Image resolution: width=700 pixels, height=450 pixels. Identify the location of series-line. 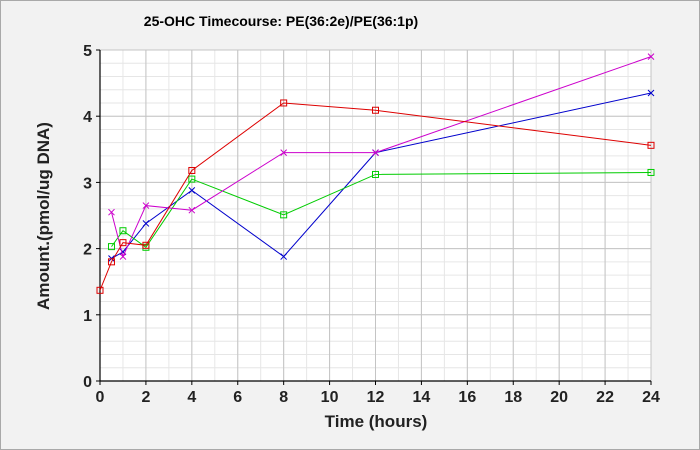
(381, 209).